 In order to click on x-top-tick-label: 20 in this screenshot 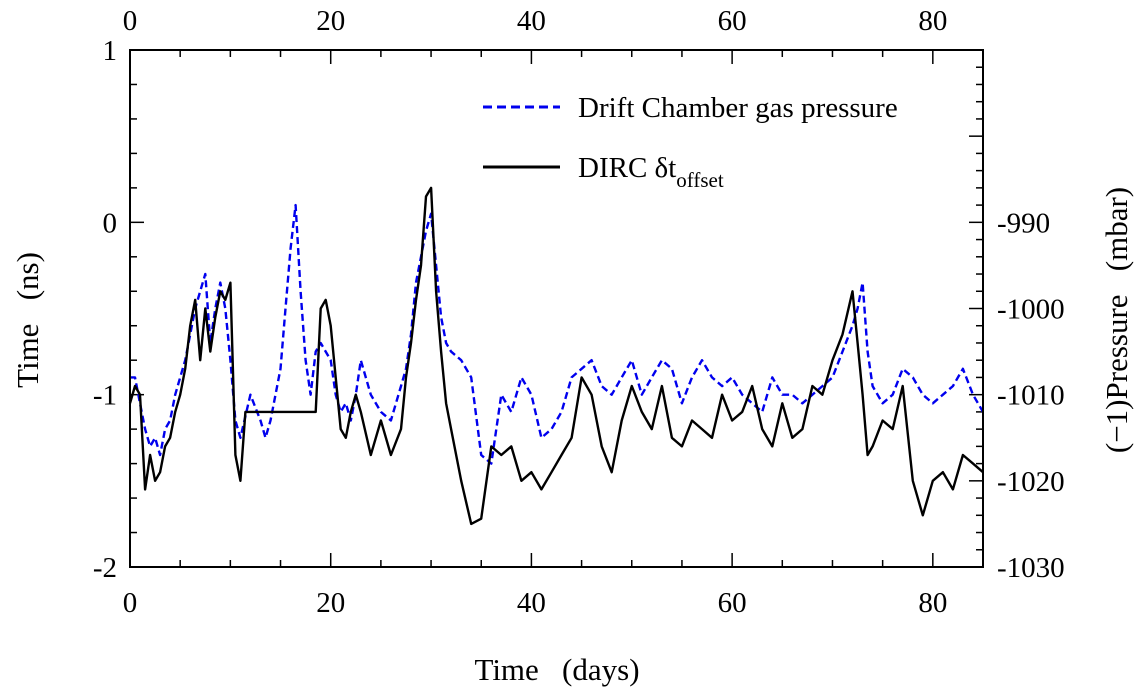, I will do `click(330, 21)`.